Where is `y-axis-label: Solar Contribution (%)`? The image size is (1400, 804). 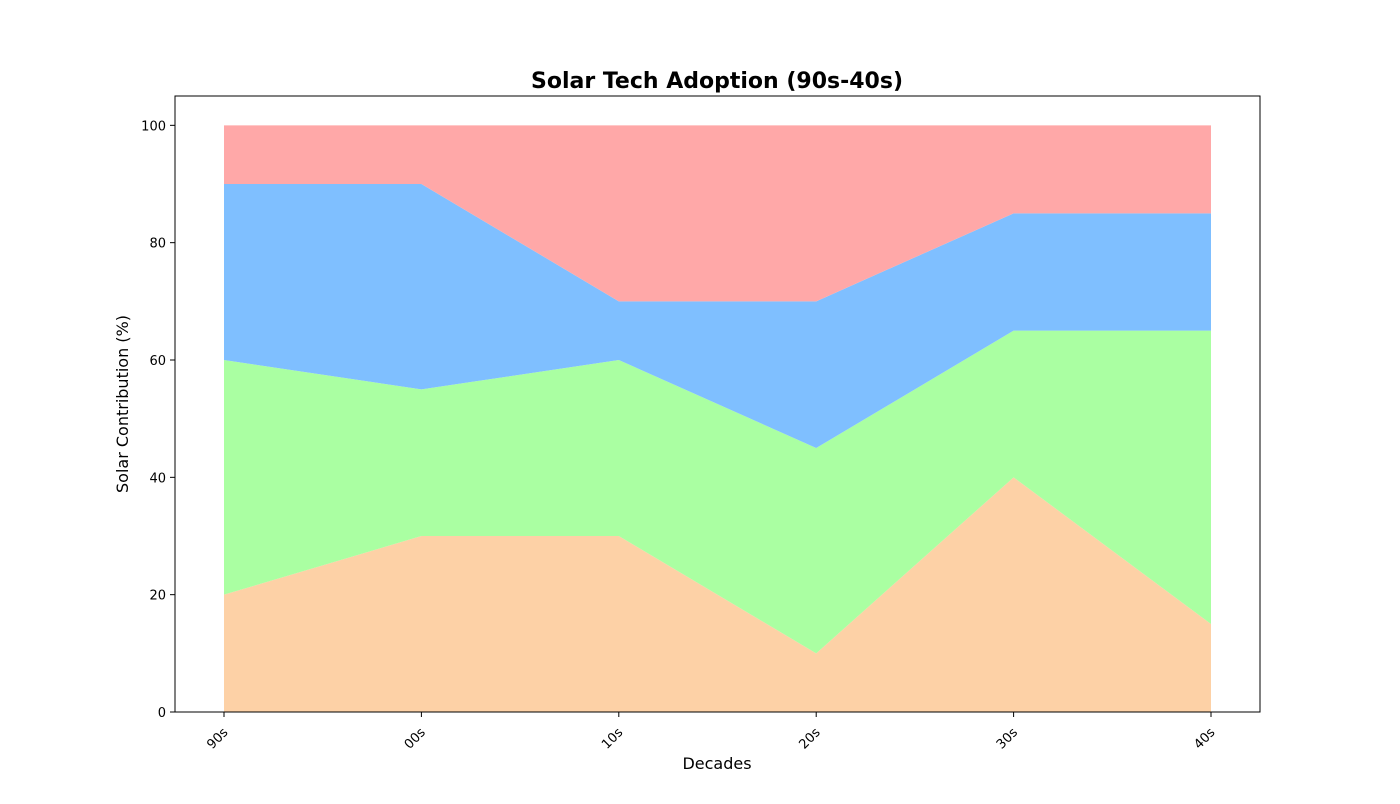 y-axis-label: Solar Contribution (%) is located at coordinates (122, 404).